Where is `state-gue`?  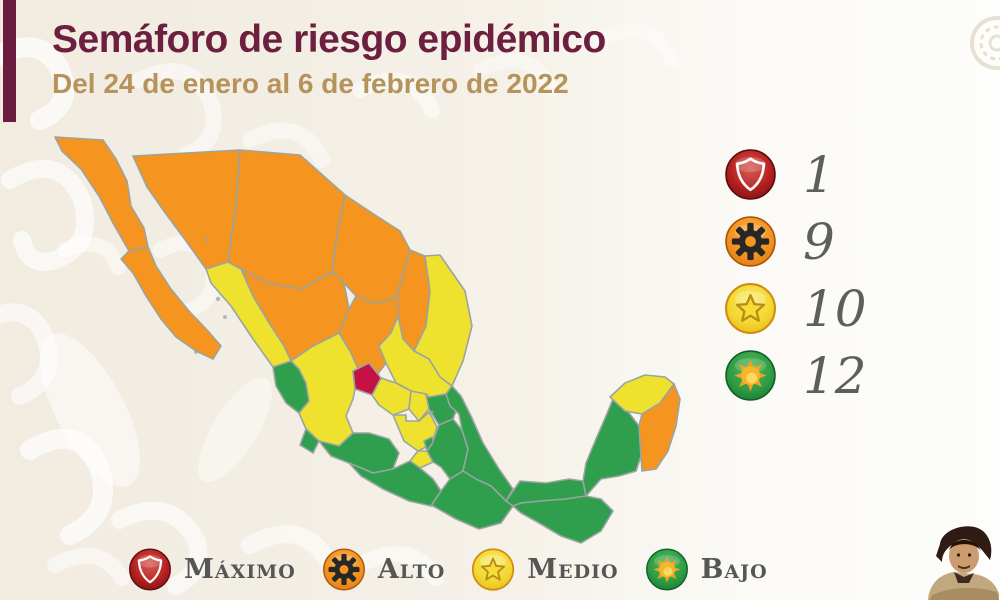 state-gue is located at coordinates (395, 483).